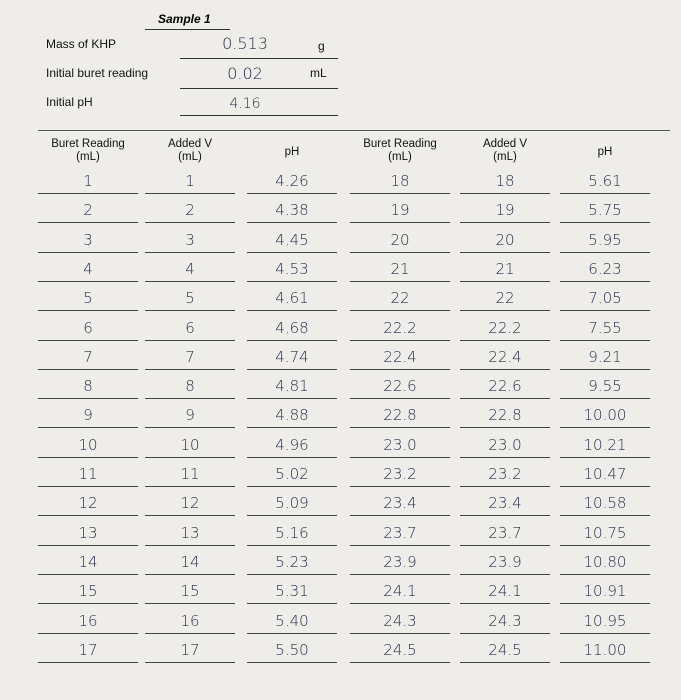 Image resolution: width=681 pixels, height=700 pixels. I want to click on field-label: Mass of KHP, so click(81, 44).